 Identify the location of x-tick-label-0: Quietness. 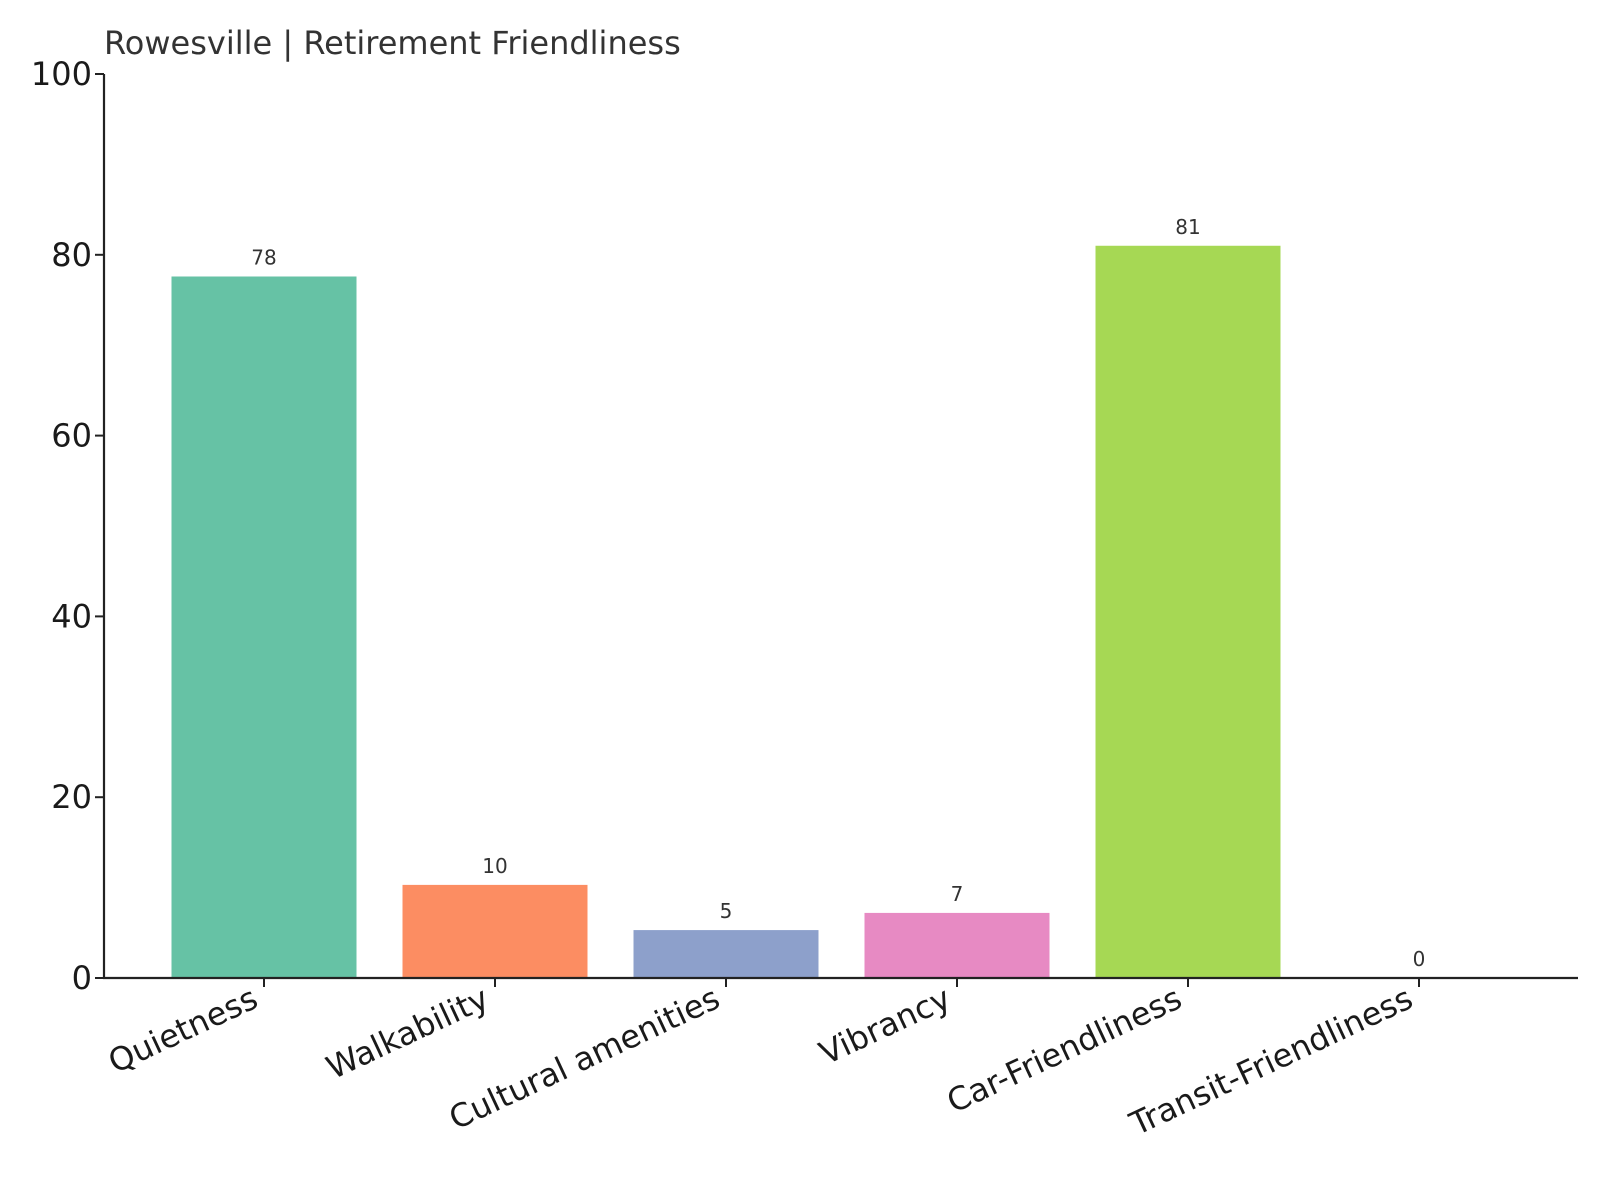
(182, 1030).